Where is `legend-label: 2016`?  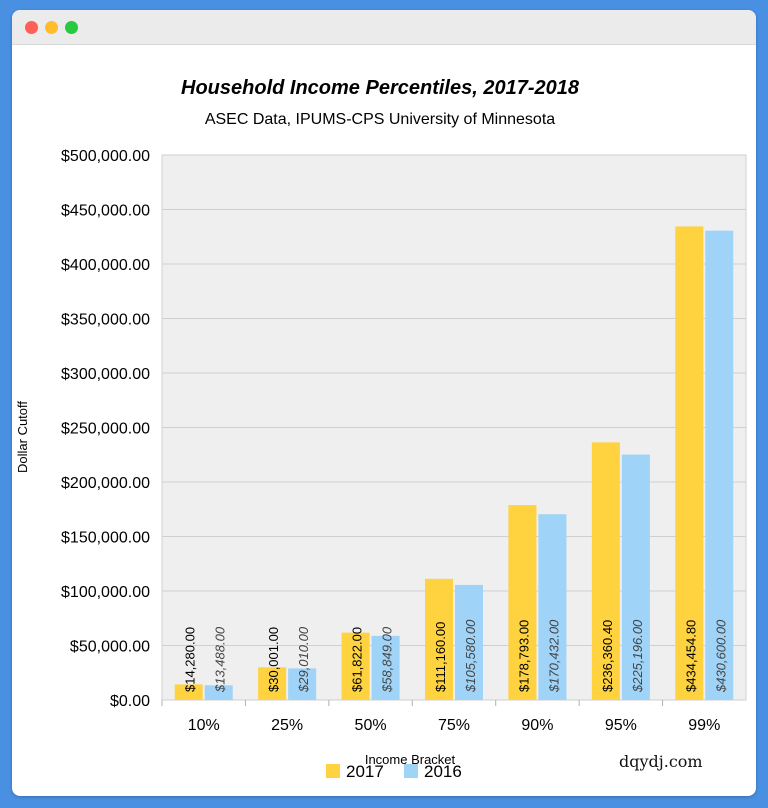
legend-label: 2016 is located at coordinates (443, 771).